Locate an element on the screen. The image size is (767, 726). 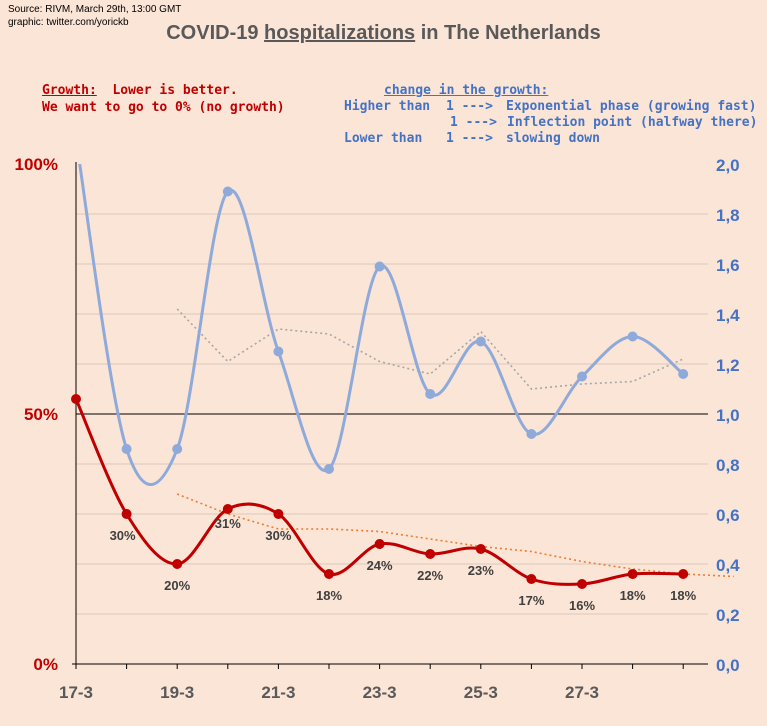
growth-note-line2: We want to go to 0% (no growth) is located at coordinates (163, 107).